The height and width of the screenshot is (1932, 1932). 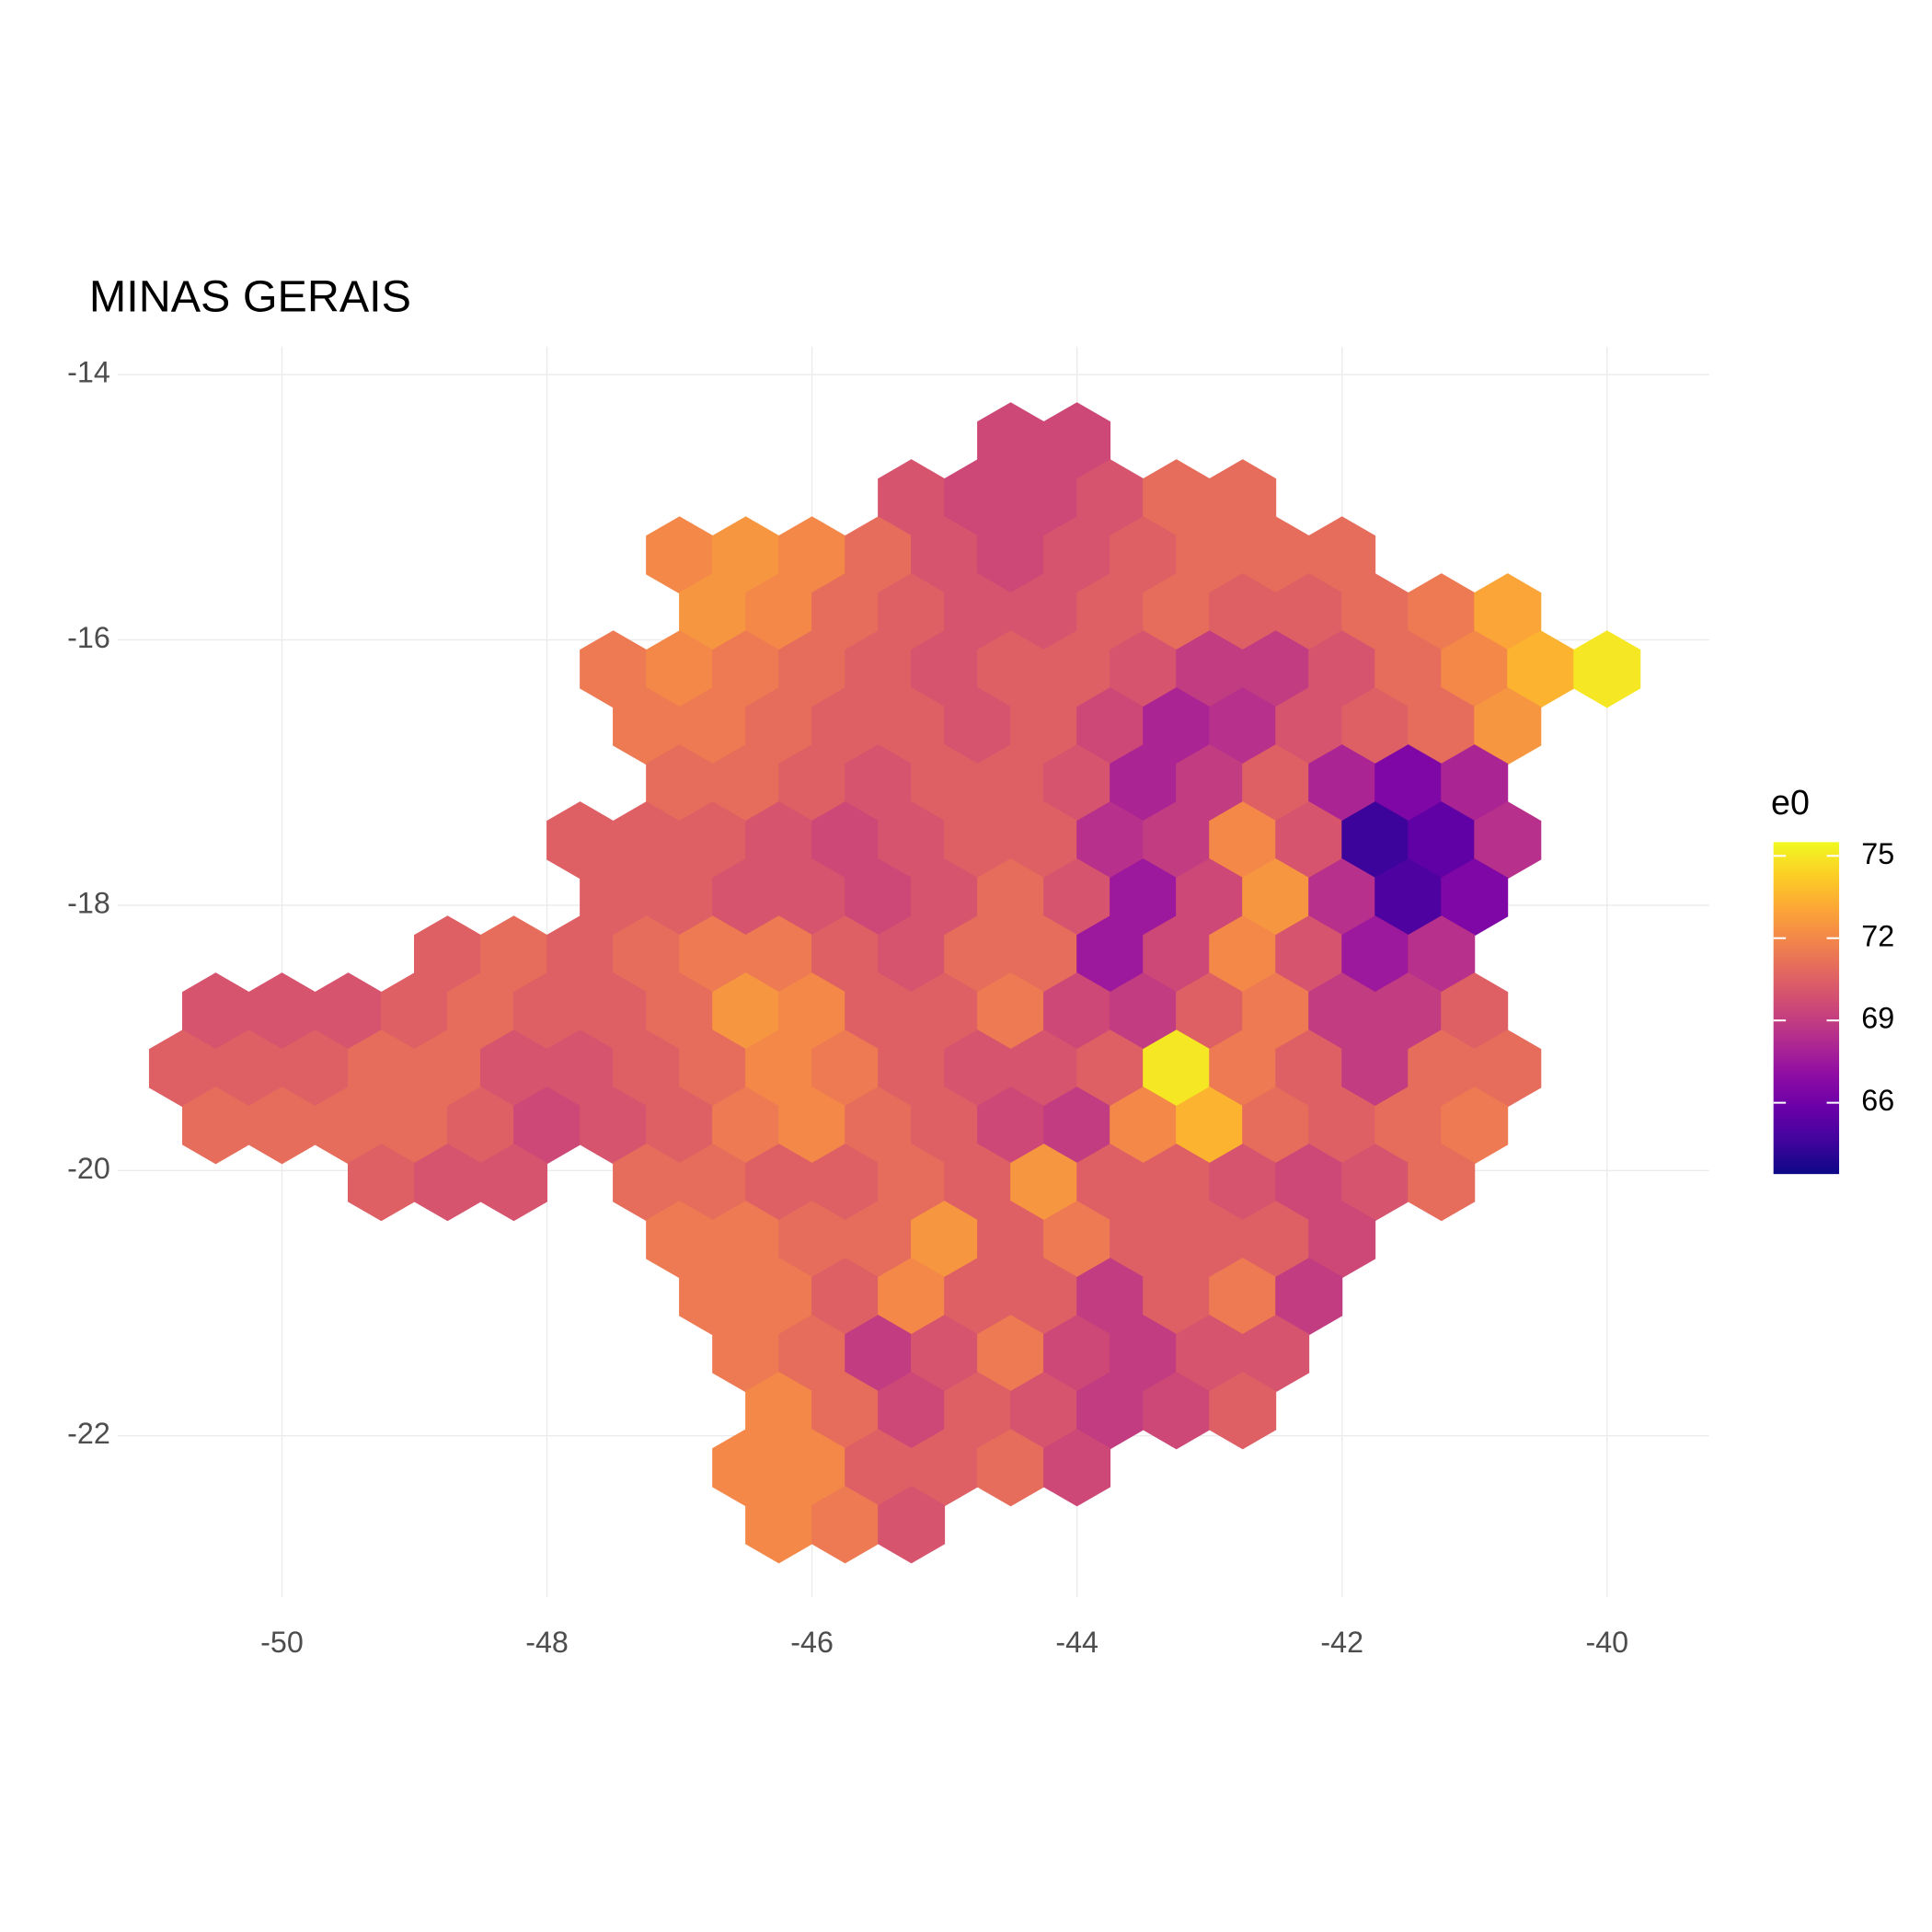 What do you see at coordinates (1806, 1008) in the screenshot?
I see `colorbar` at bounding box center [1806, 1008].